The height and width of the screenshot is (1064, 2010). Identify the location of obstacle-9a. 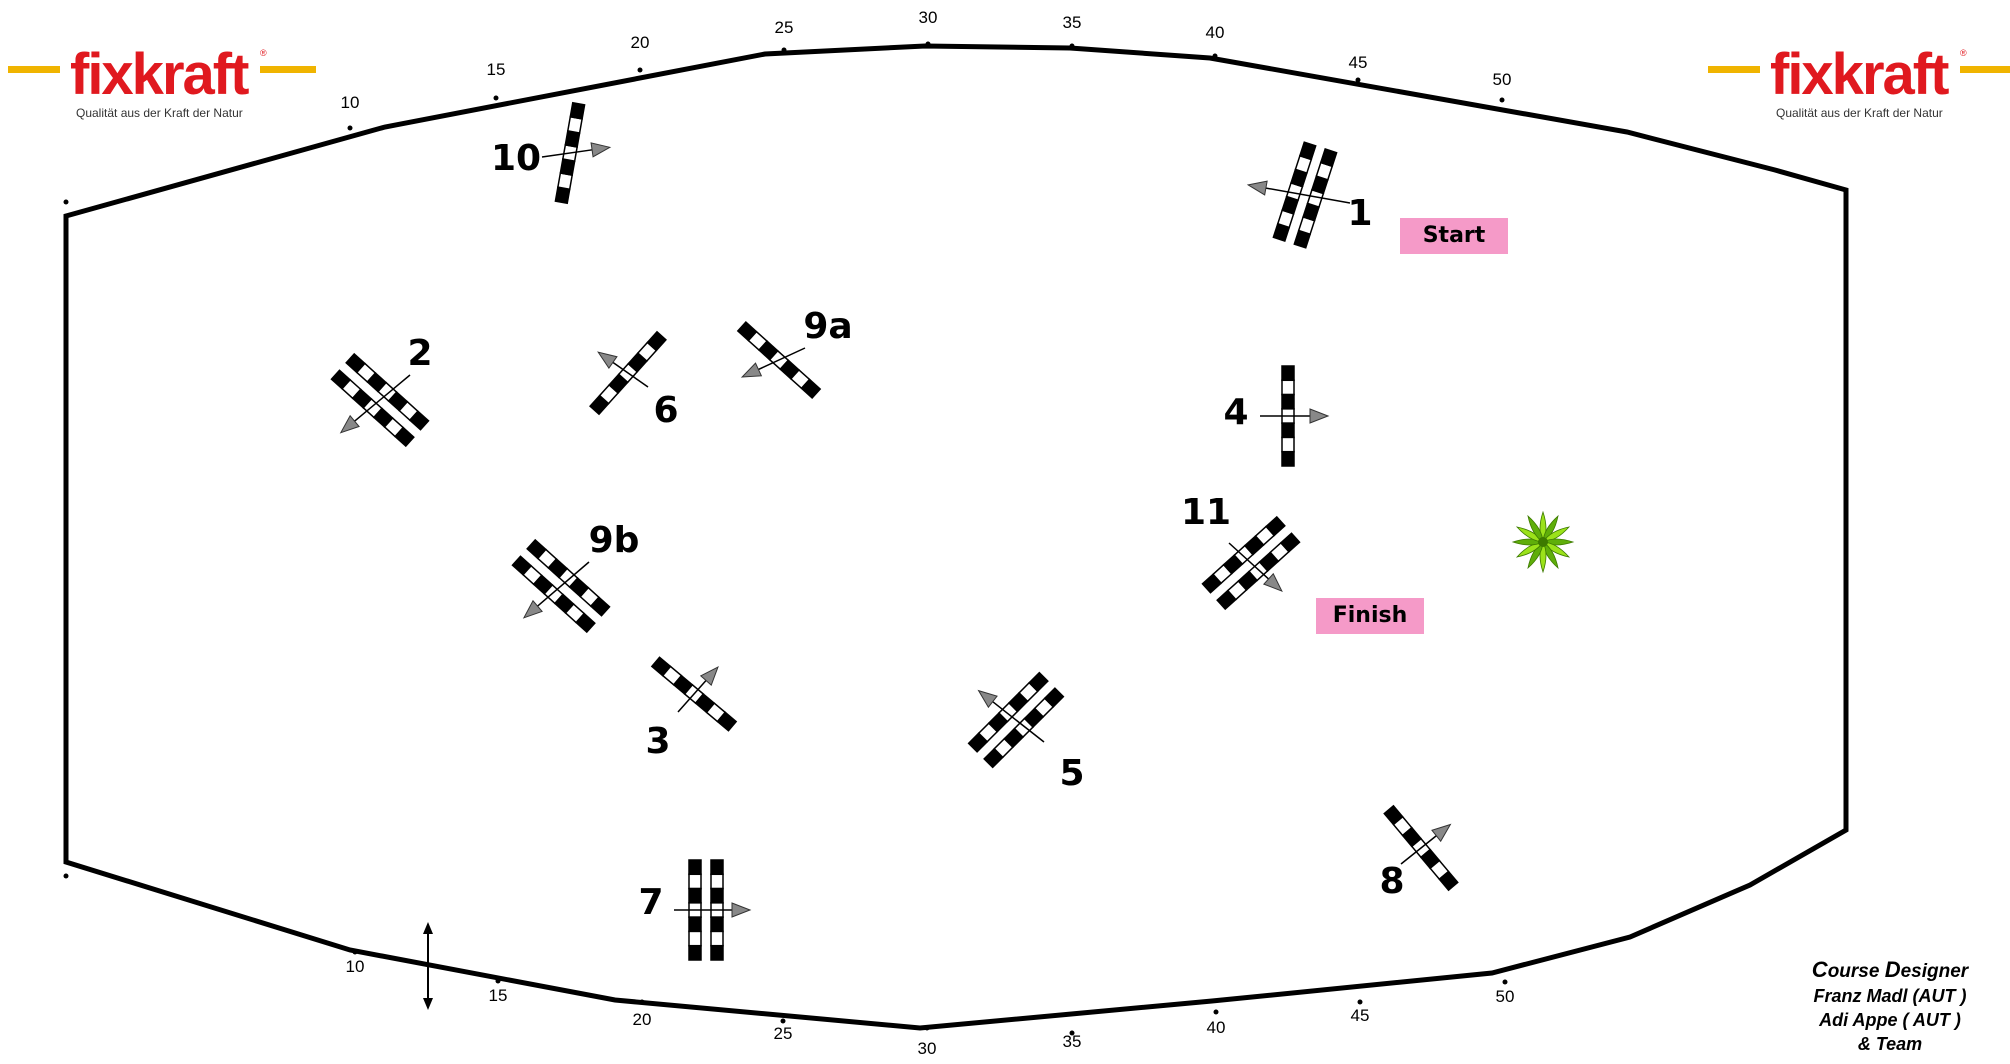
(779, 360).